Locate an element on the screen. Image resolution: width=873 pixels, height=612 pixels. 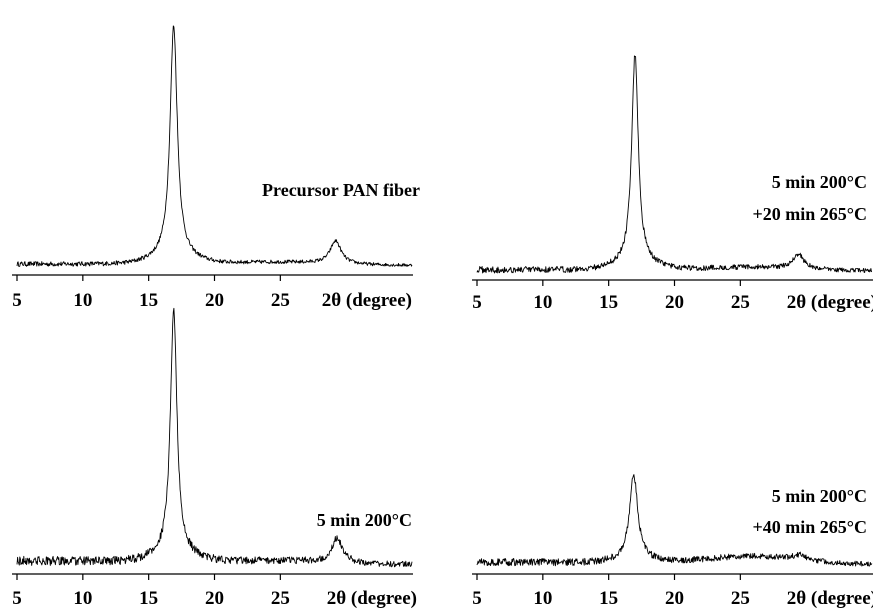
xrd-trace-line is located at coordinates (674, 520).